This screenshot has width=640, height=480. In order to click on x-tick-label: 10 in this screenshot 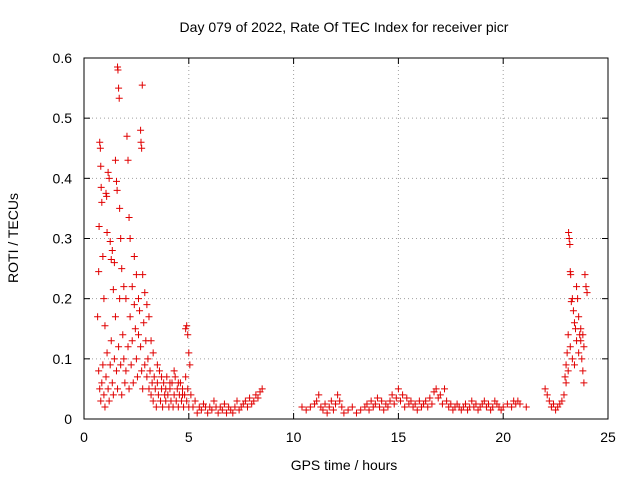, I will do `click(294, 437)`.